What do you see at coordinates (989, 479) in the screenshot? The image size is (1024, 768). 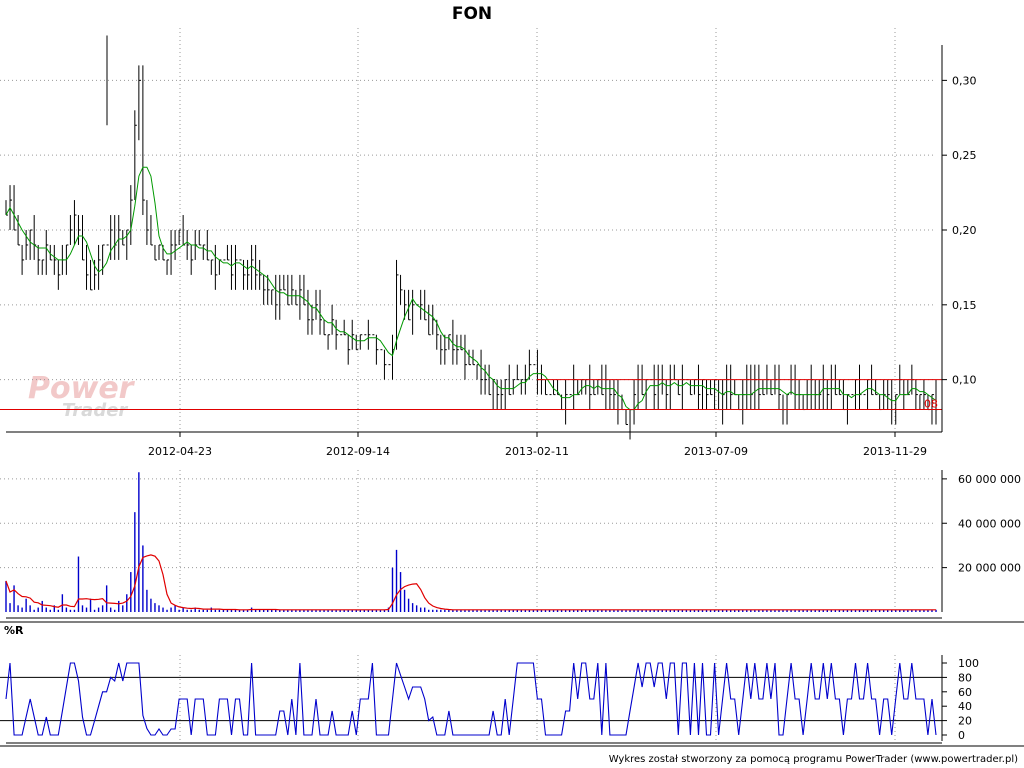 I see `volume-y-tick-label: 60 000 000` at bounding box center [989, 479].